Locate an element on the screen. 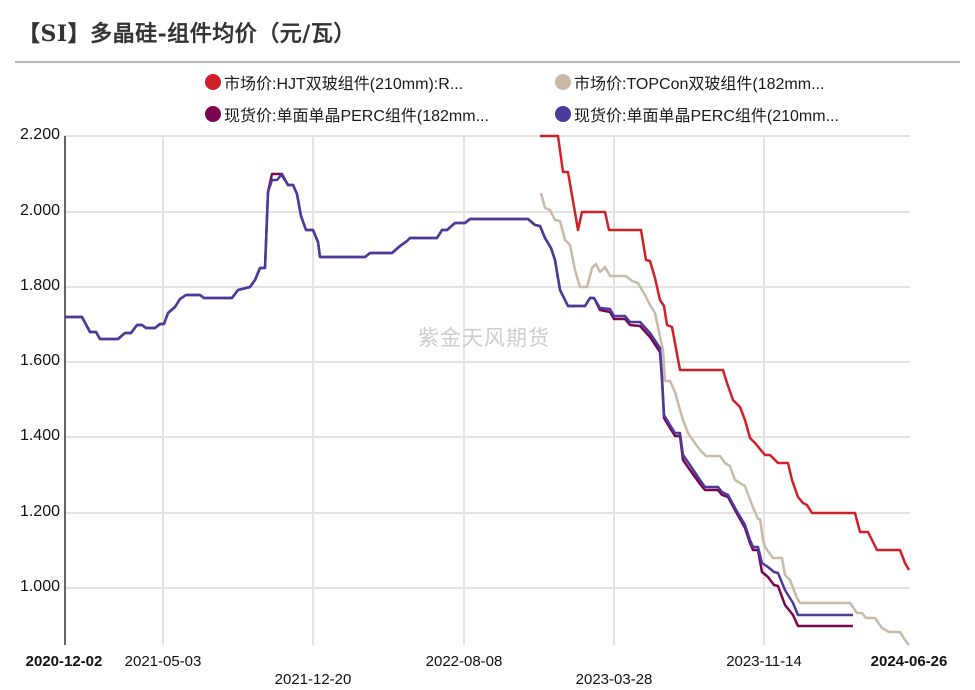  x-axis-start-label: 2020-12-02 is located at coordinates (64, 661).